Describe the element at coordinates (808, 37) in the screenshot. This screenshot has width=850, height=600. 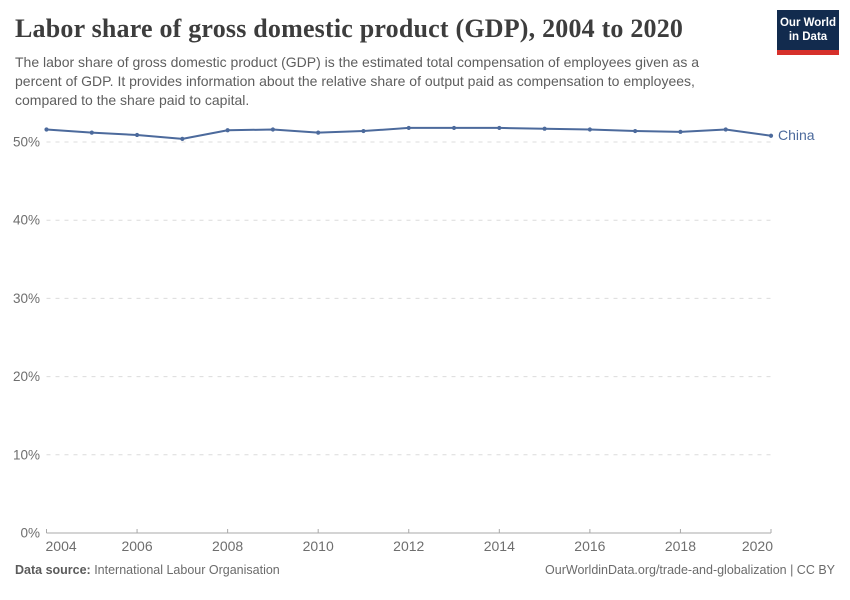
I see `owid-logo-line2: in Data` at that location.